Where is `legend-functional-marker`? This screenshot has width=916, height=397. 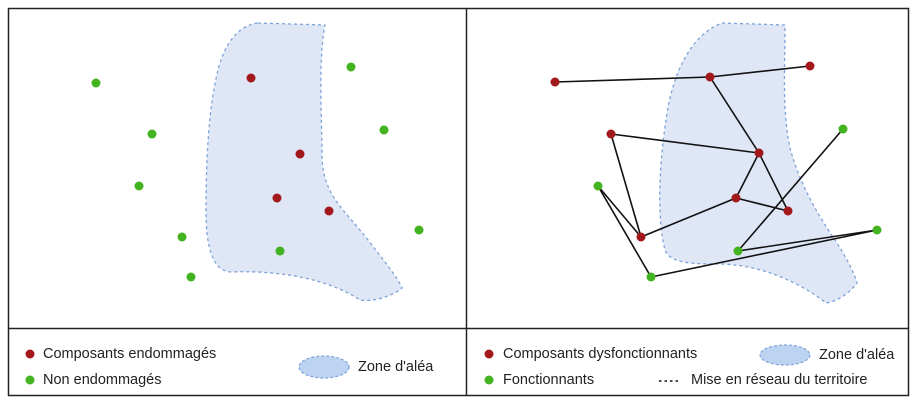
legend-functional-marker is located at coordinates (489, 380).